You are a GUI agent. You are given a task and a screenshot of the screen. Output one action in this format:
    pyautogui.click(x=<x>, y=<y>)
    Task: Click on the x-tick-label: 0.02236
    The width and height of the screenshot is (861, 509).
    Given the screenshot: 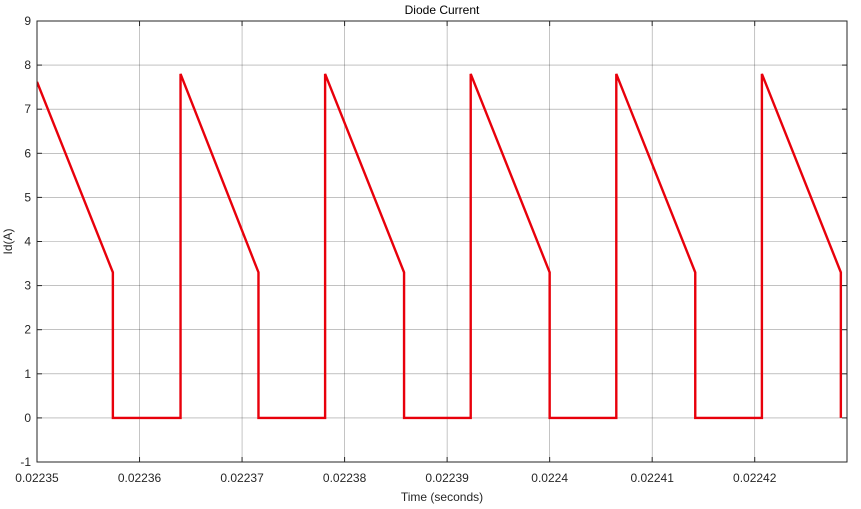 What is the action you would take?
    pyautogui.click(x=140, y=478)
    